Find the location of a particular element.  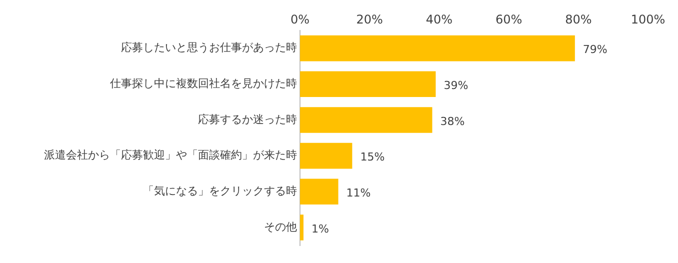

data-label: 39% is located at coordinates (456, 85).